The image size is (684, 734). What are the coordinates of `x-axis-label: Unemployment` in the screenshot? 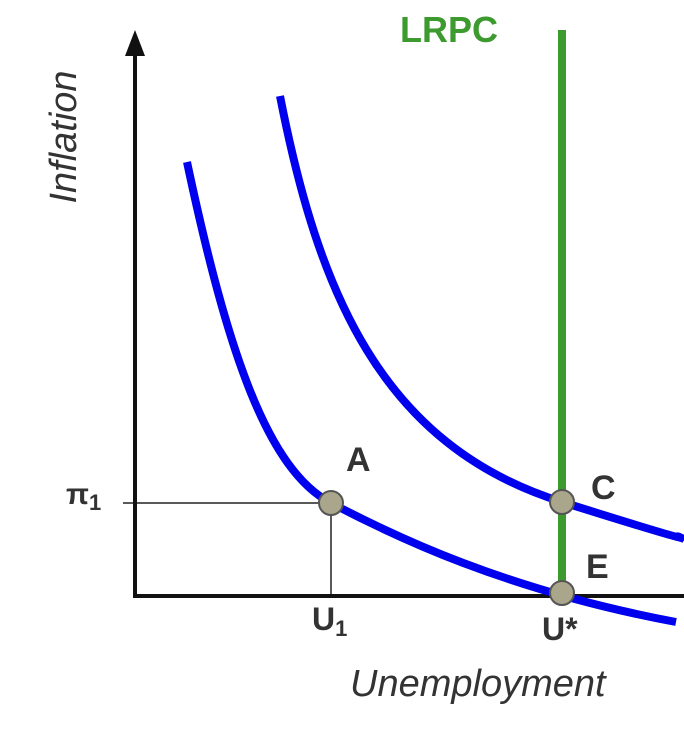 It's located at (478, 684).